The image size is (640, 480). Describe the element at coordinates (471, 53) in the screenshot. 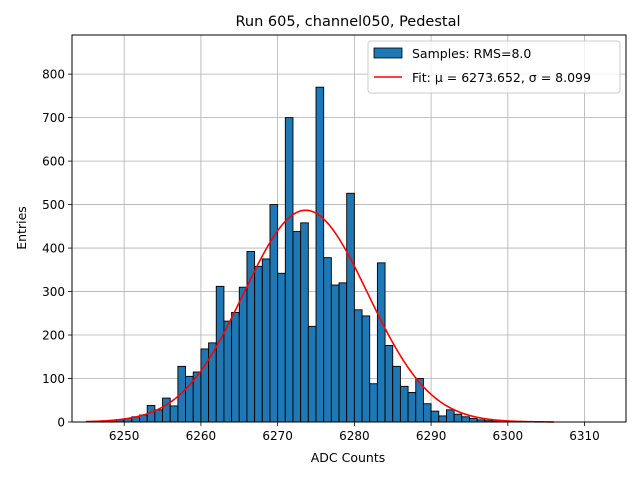

I see `legend-histogram-label: Samples: RMS=8.0` at that location.